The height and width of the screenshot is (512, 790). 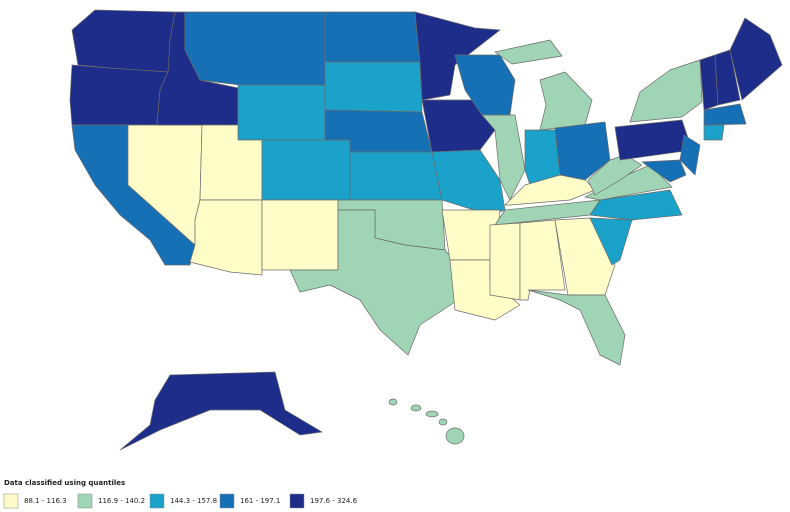 I want to click on legend-label: 88.1 - 116.3, so click(x=45, y=501).